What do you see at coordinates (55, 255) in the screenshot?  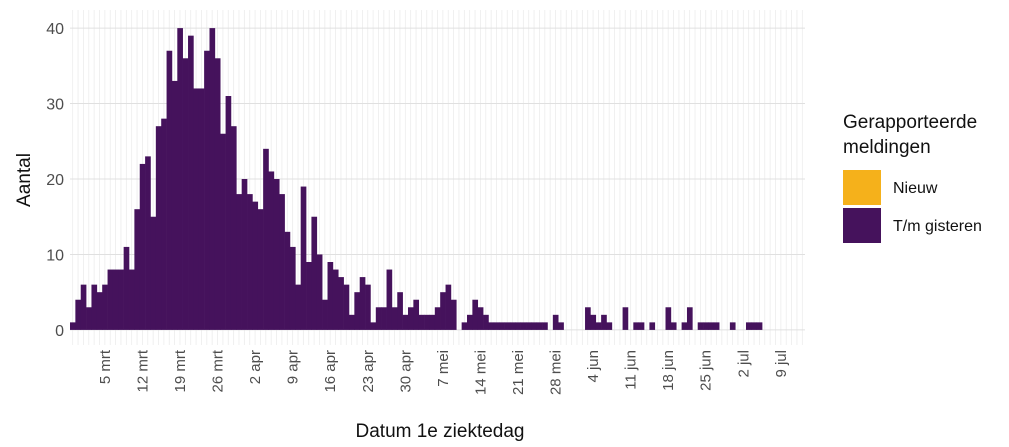 I see `y-tick-label: 10` at bounding box center [55, 255].